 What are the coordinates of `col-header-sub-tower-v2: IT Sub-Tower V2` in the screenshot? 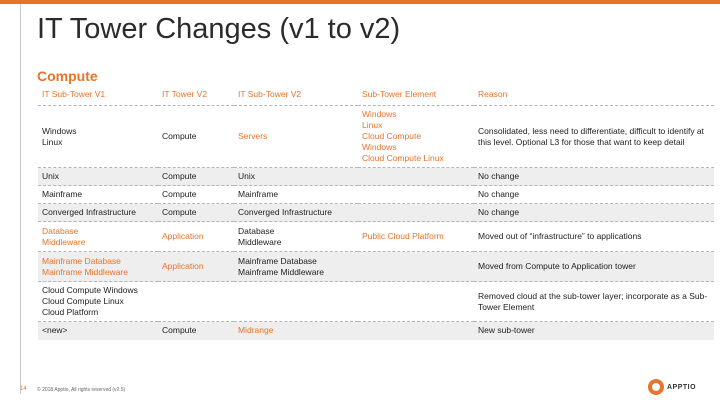 It's located at (270, 94).